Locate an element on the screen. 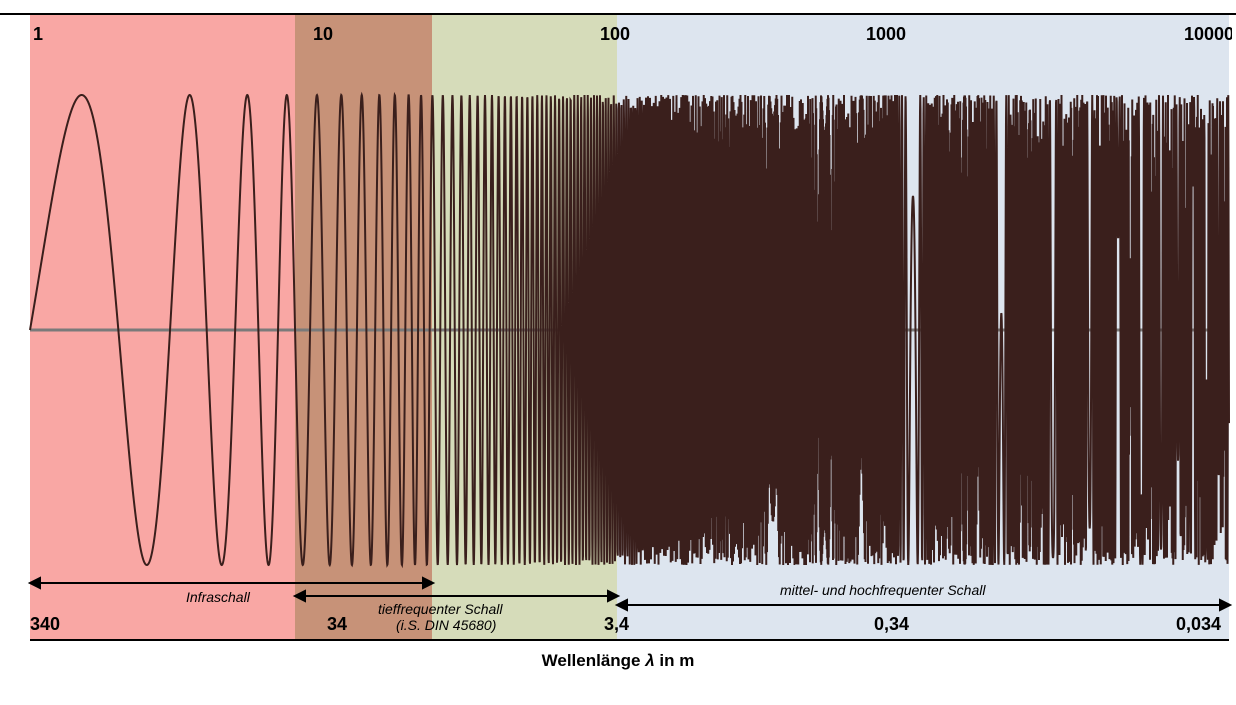 This screenshot has height=705, width=1236. arrow-infra-right-head is located at coordinates (429, 583).